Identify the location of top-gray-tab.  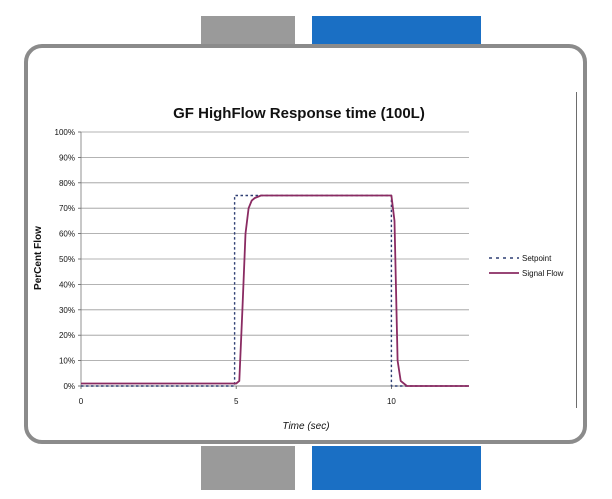
(248, 31).